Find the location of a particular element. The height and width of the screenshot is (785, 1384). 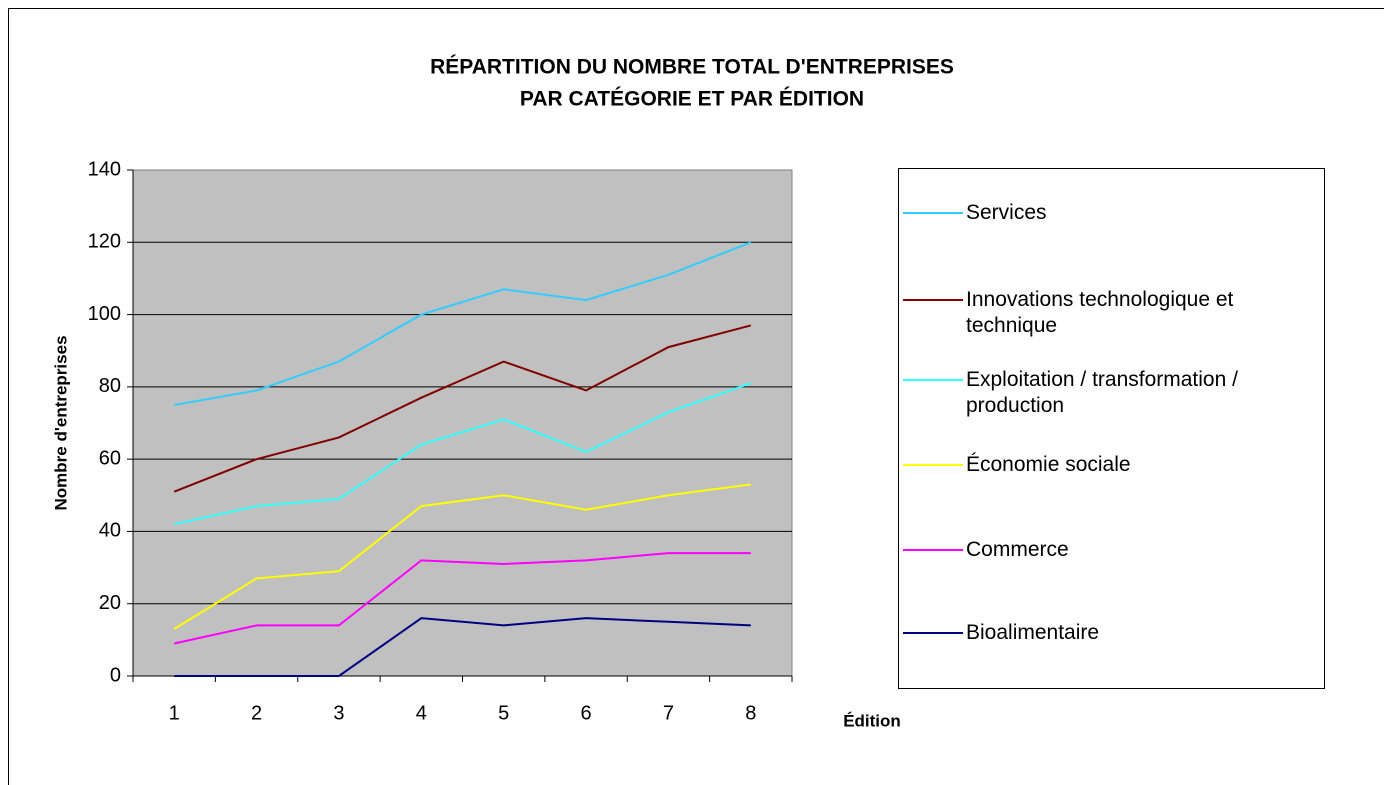

x-tick-label: 4 is located at coordinates (421, 713).